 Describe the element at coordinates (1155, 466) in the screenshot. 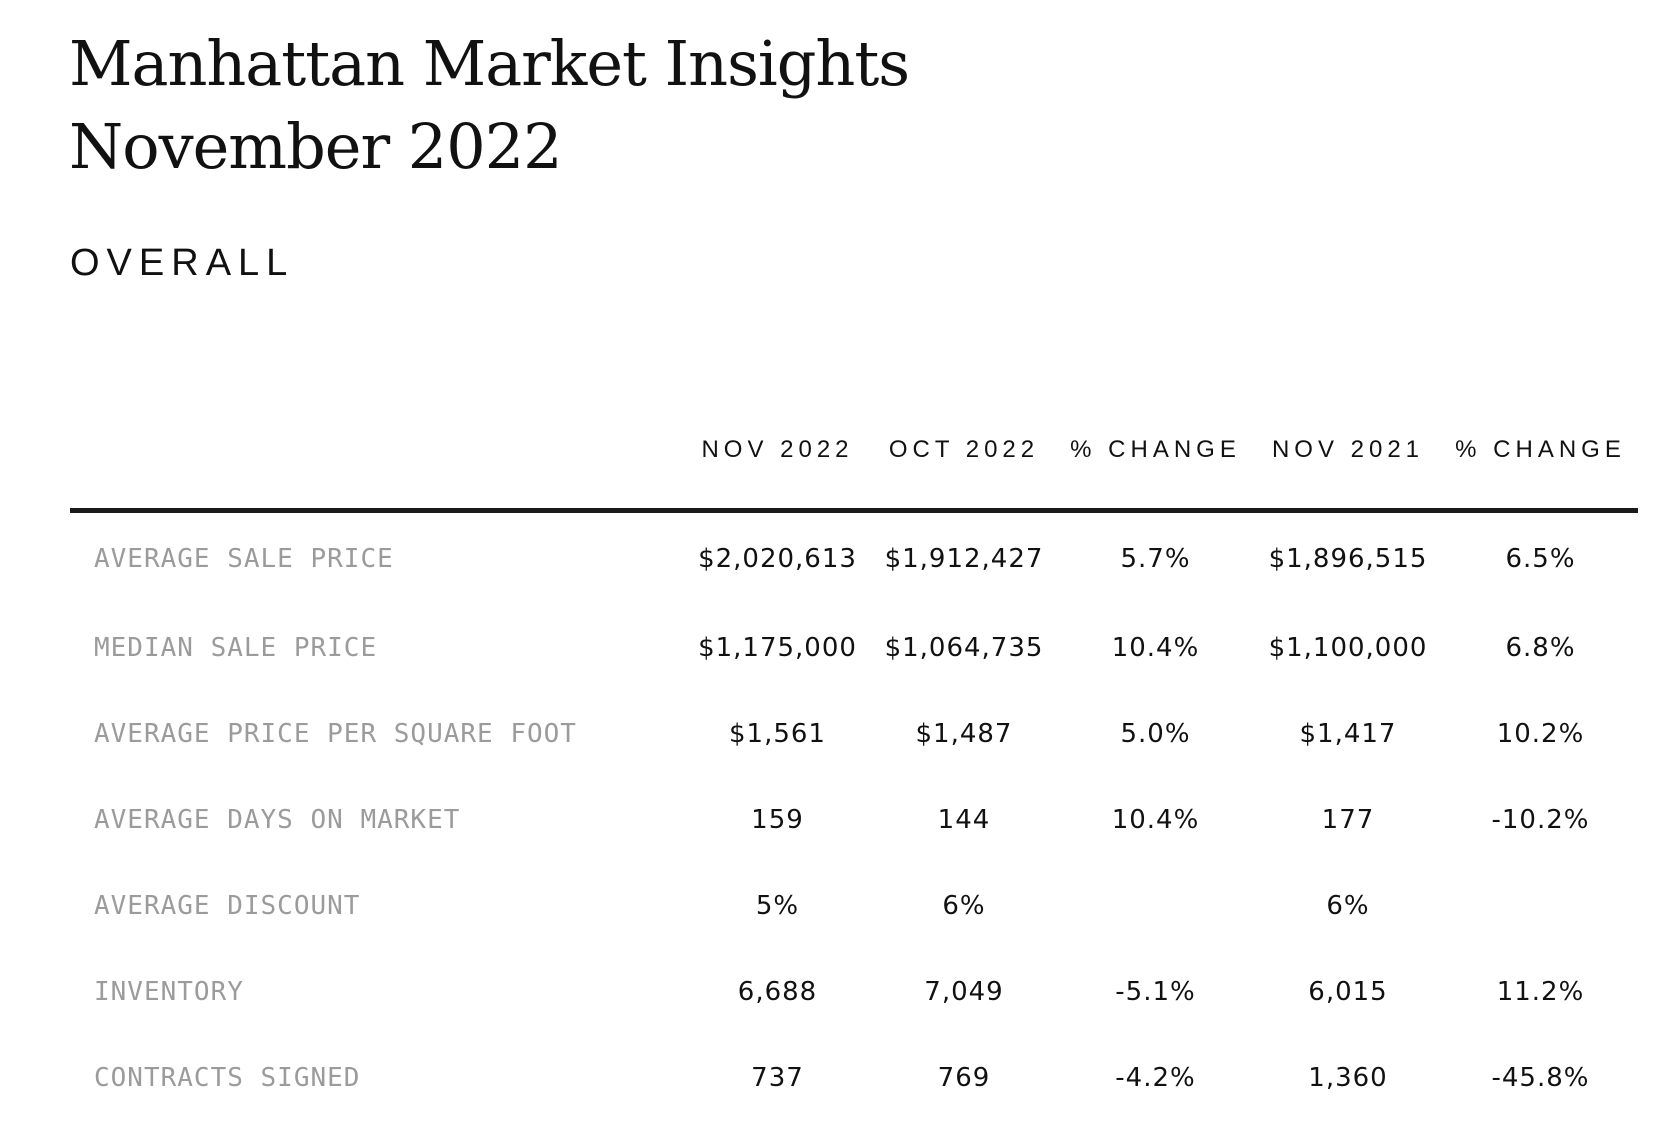

I see `header-pct-change-month: % CHANGE` at that location.